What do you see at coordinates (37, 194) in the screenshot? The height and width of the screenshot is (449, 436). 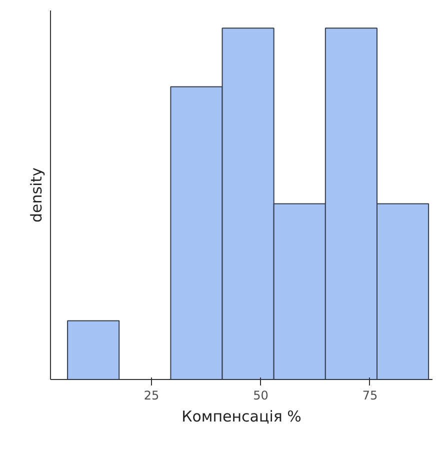 I see `y-axis-title: density` at bounding box center [37, 194].